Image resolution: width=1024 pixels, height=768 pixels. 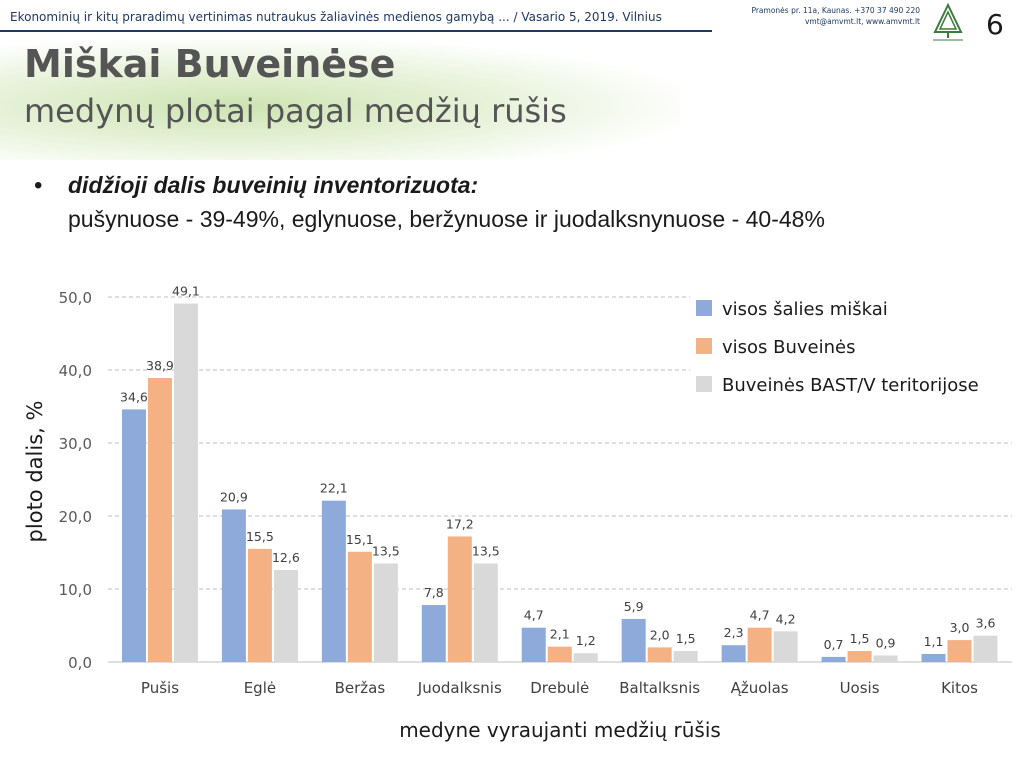 What do you see at coordinates (850, 385) in the screenshot?
I see `legend-entry: Buveinės BAST/V teritorijose` at bounding box center [850, 385].